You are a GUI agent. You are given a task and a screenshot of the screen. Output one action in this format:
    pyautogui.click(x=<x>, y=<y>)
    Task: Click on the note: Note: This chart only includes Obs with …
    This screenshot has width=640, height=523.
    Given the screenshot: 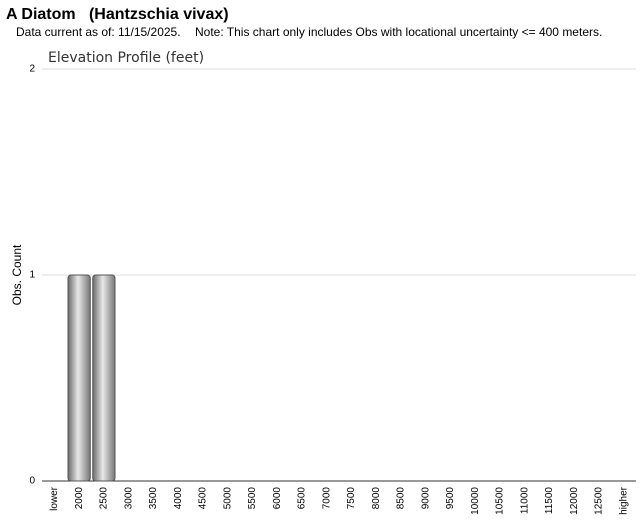 What is the action you would take?
    pyautogui.click(x=398, y=32)
    